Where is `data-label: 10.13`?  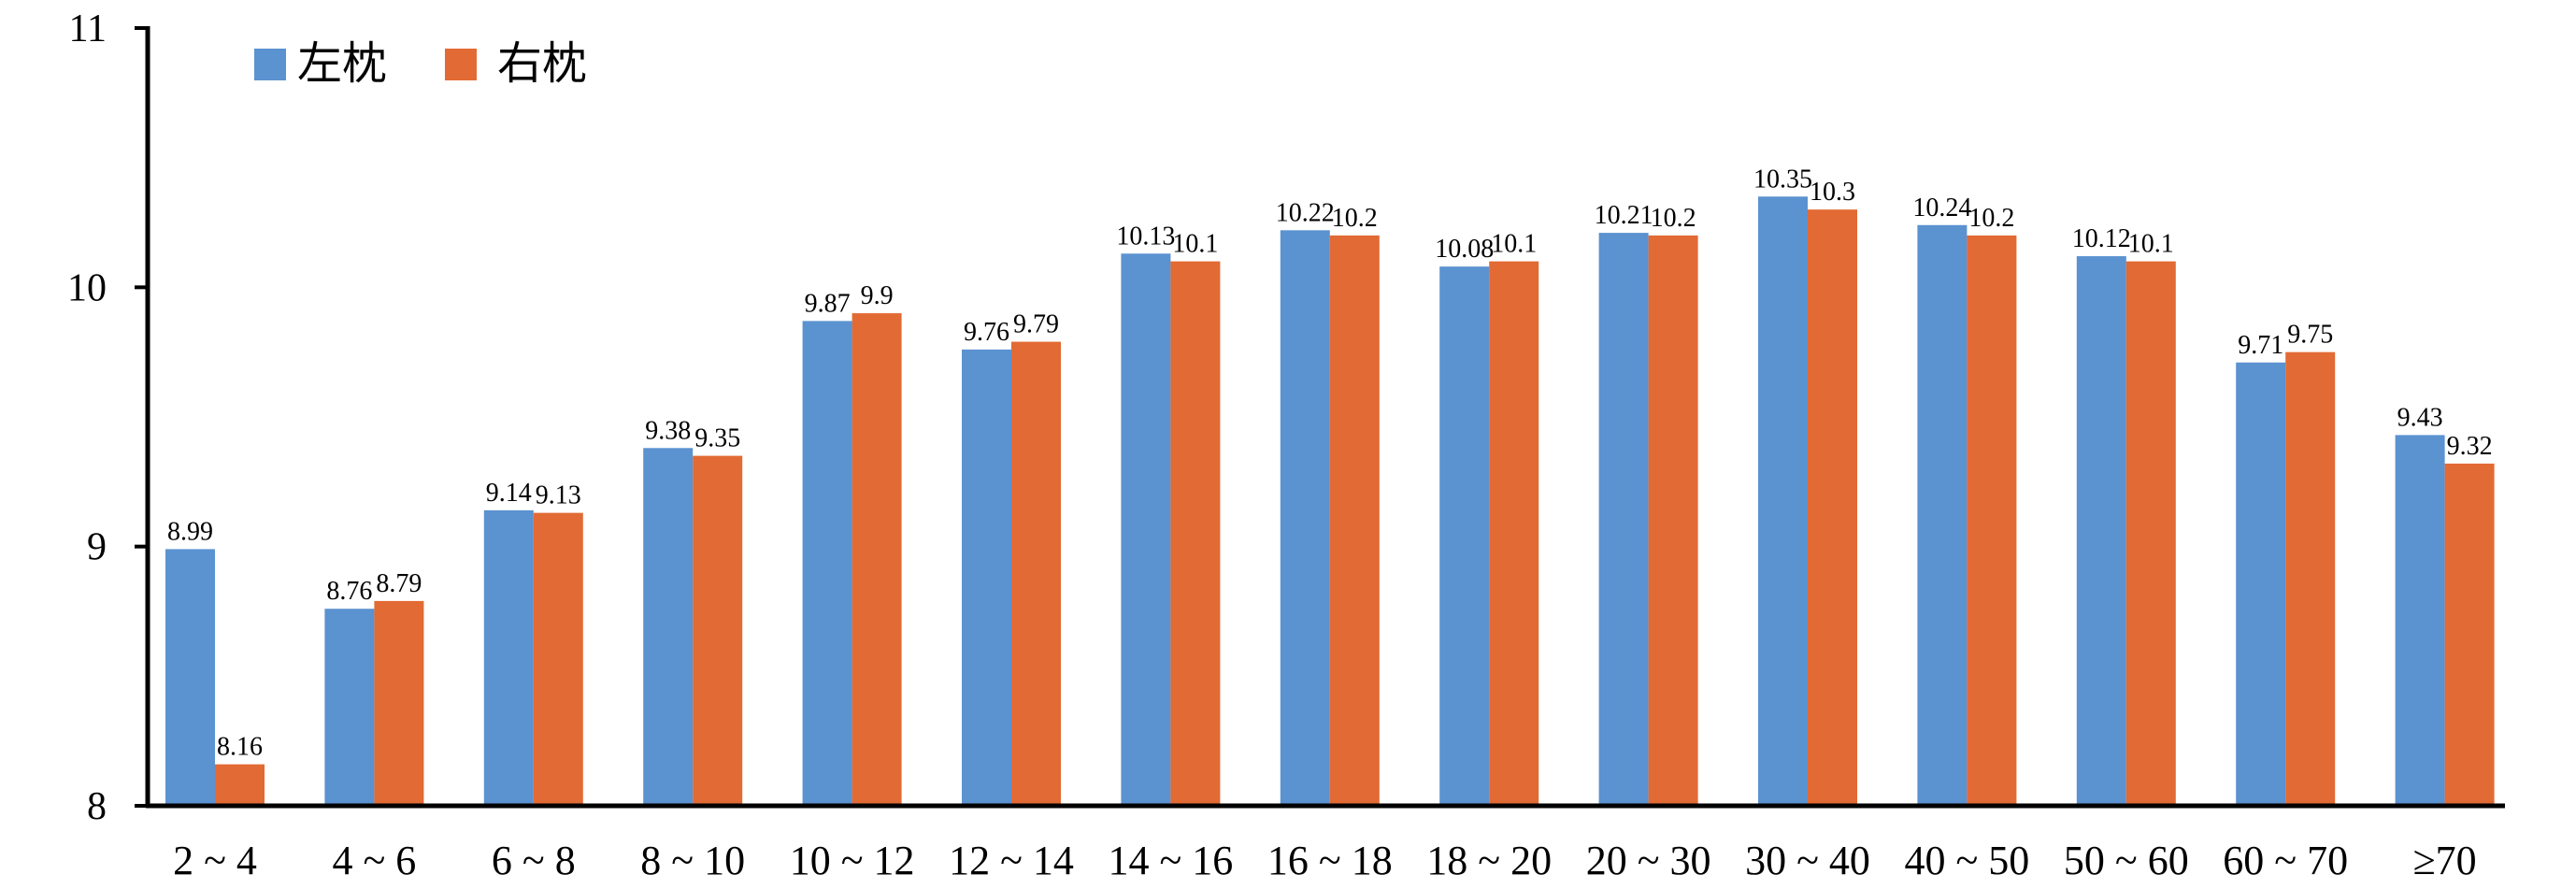
data-label: 10.13 is located at coordinates (1145, 236).